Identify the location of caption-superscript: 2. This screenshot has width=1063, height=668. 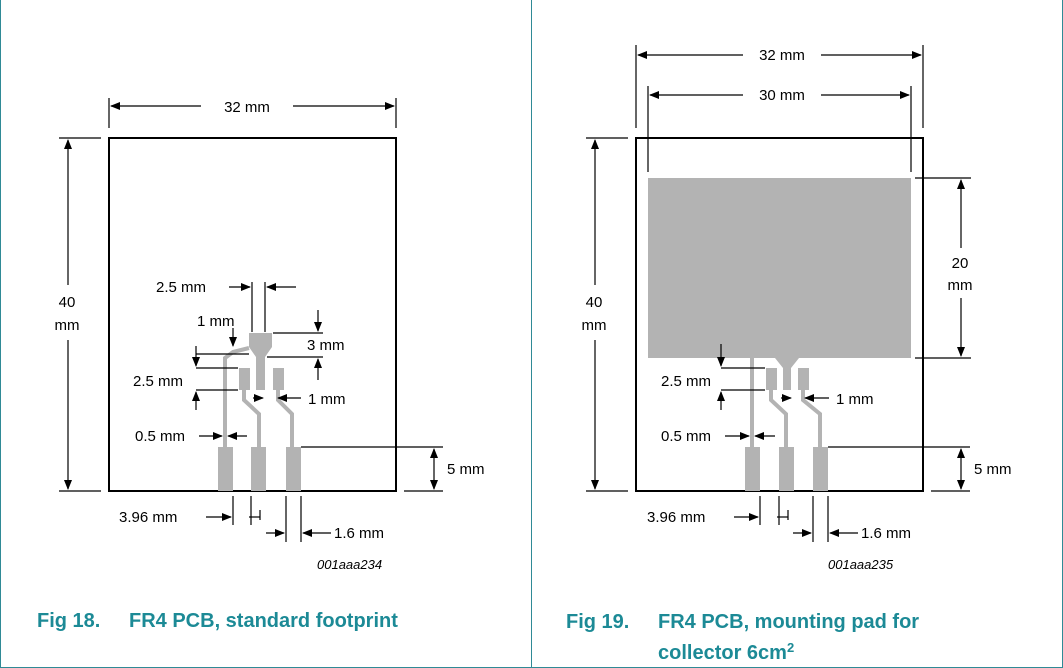
(790, 647).